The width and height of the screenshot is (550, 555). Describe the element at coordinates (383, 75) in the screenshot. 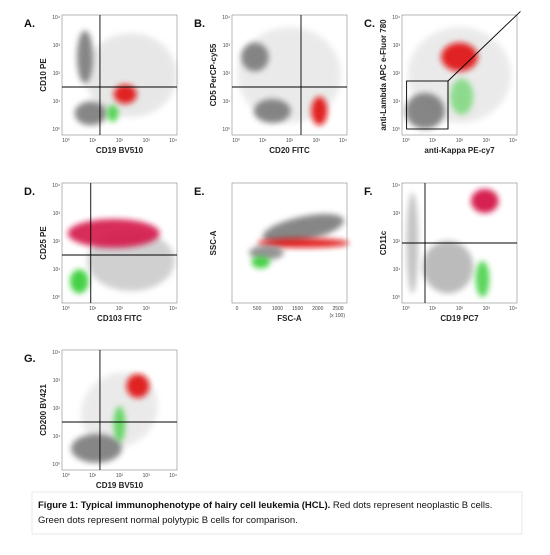

I see `y-axis-label: anti-Lambda APC e-Fluor 780` at that location.